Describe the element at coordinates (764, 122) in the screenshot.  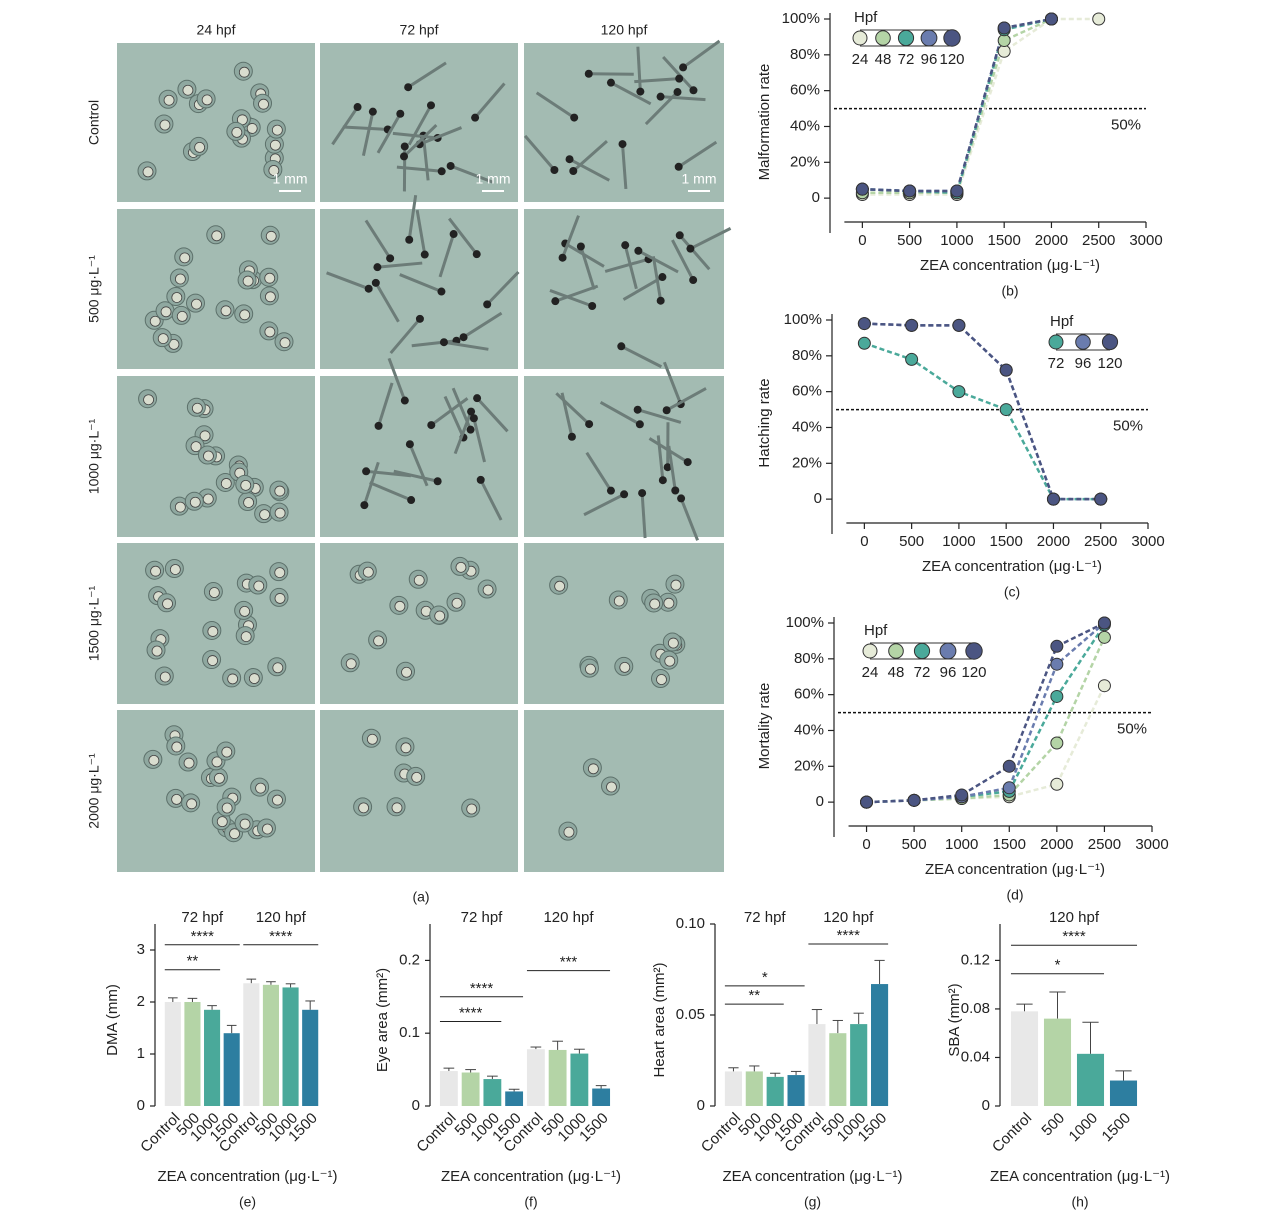
I see `y-axis-title: Malformation rate` at that location.